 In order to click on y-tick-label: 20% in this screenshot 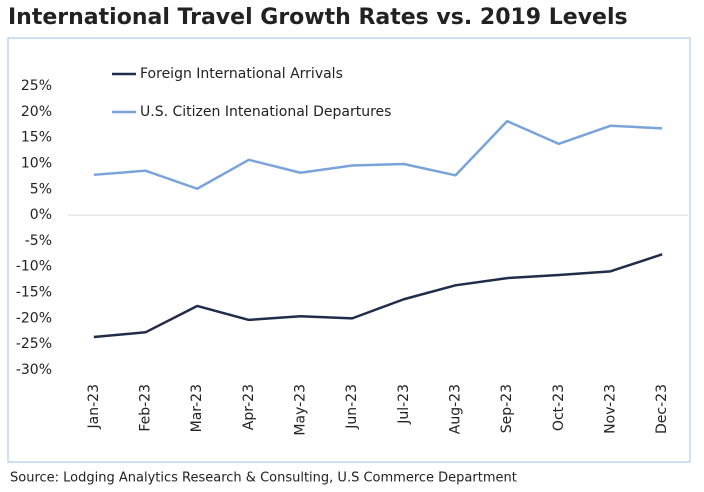, I will do `click(36, 112)`.